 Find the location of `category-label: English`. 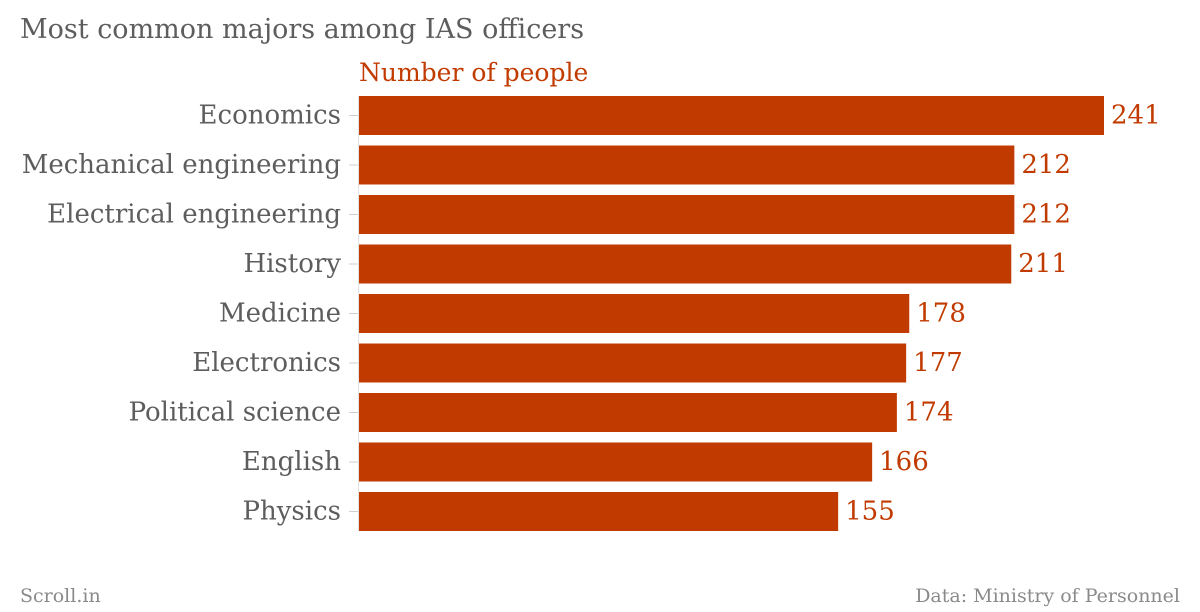

category-label: English is located at coordinates (291, 462).